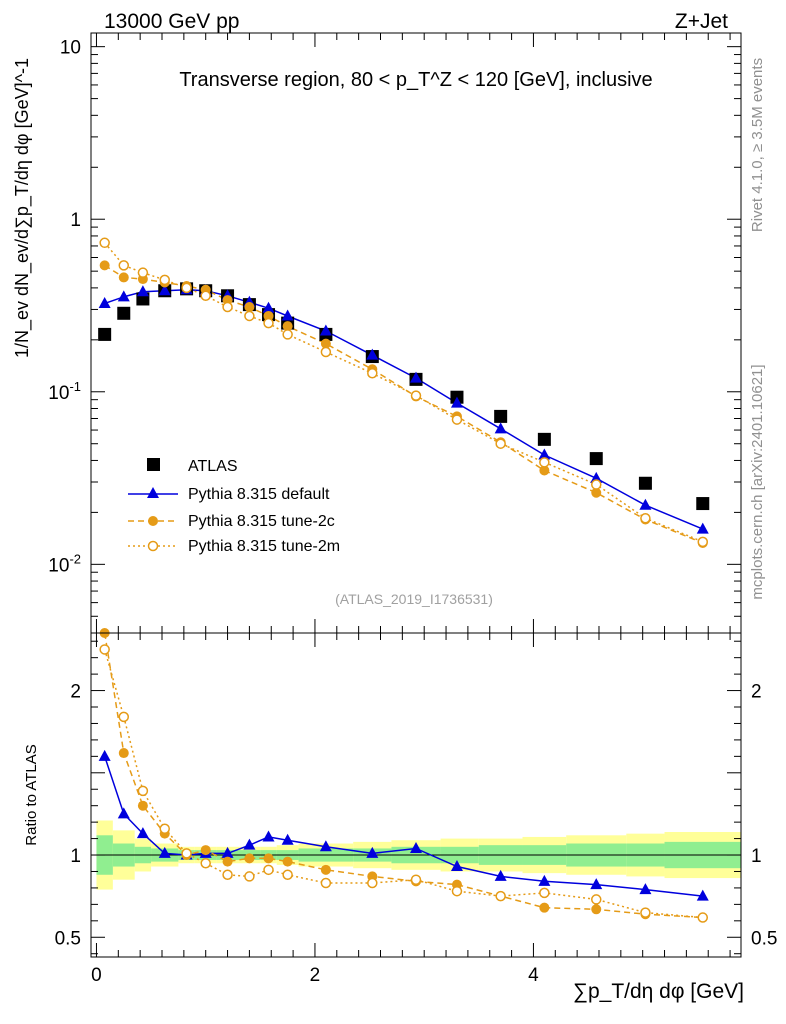 This screenshot has height=1024, width=786. I want to click on x-tick-label: 2, so click(315, 975).